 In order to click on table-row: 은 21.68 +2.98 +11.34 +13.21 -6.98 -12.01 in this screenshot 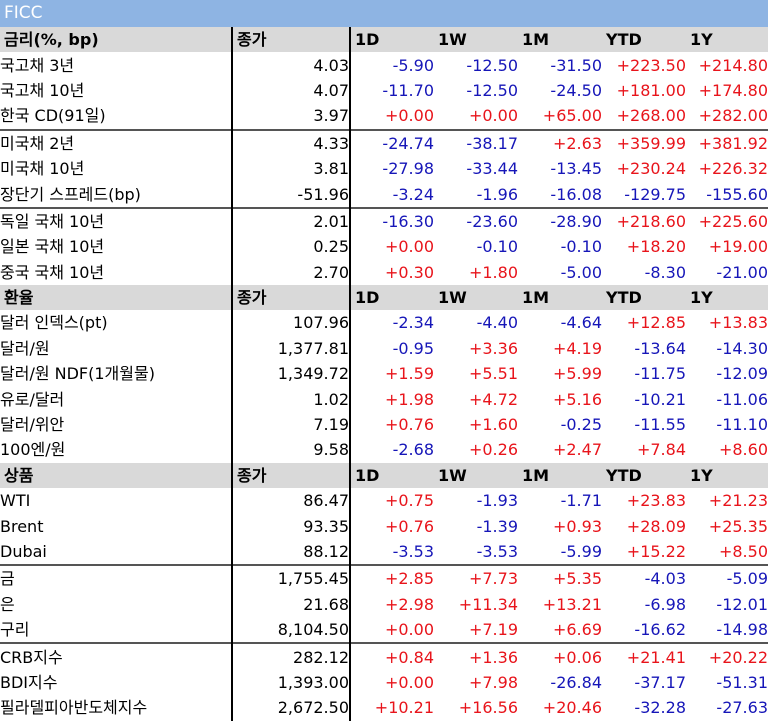, I will do `click(384, 604)`.